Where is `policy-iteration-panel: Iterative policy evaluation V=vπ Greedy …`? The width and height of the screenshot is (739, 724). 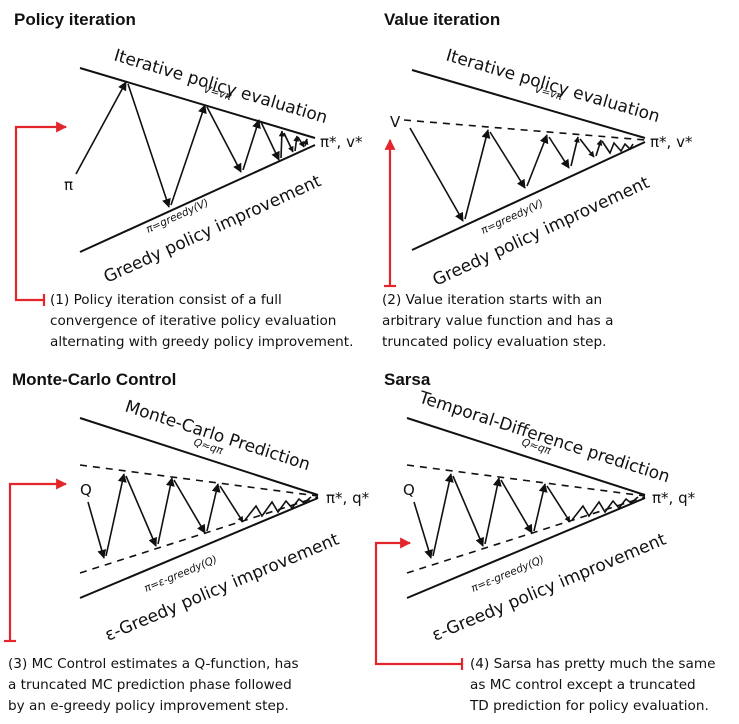 policy-iteration-panel: Iterative policy evaluation V=vπ Greedy … is located at coordinates (213, 167).